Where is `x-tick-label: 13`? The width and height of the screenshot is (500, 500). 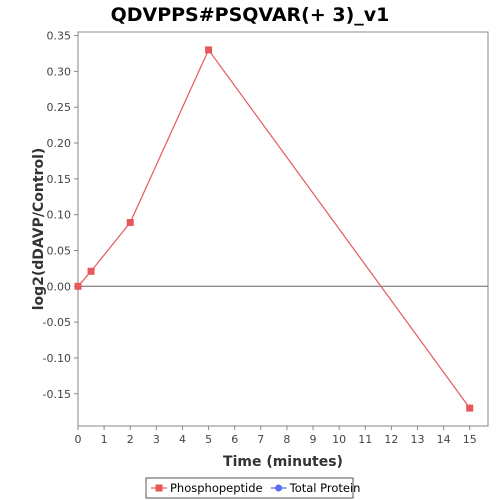
x-tick-label: 13 is located at coordinates (417, 439).